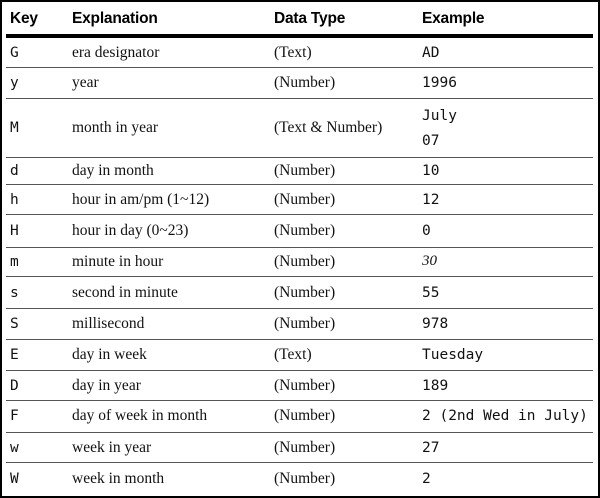 This screenshot has width=600, height=498. I want to click on column-header-data-type: Data Type, so click(310, 18).